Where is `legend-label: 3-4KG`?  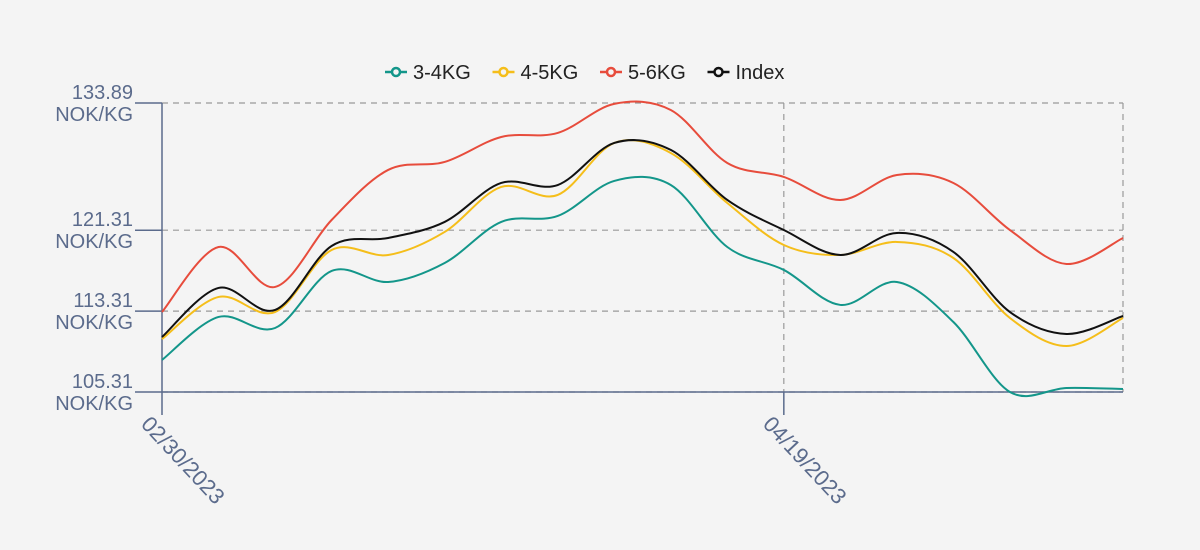 legend-label: 3-4KG is located at coordinates (442, 73).